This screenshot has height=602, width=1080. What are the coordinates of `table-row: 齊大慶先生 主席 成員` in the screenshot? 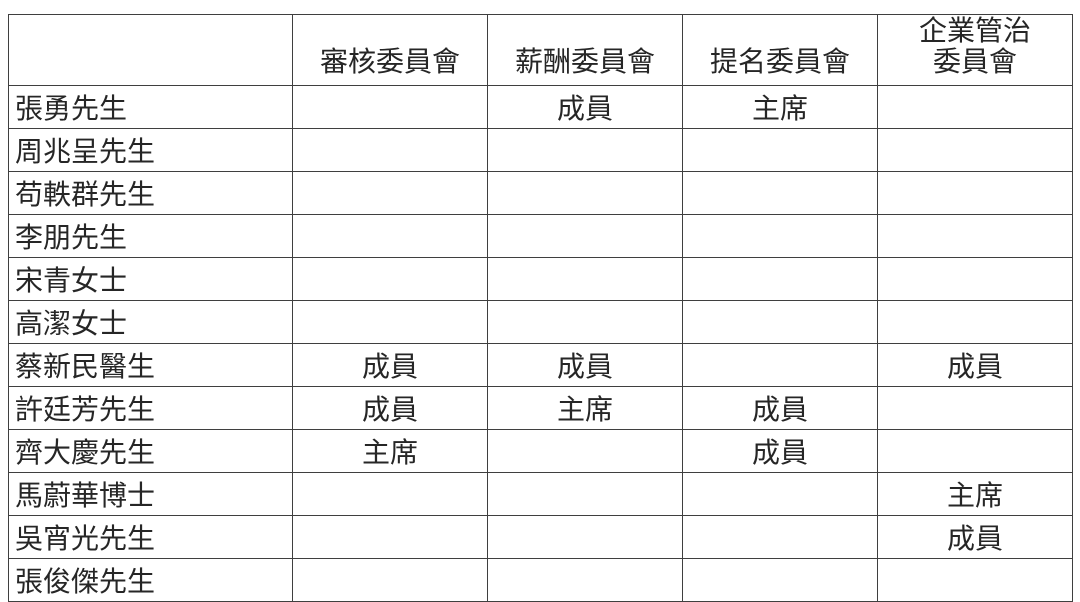 It's located at (540, 450).